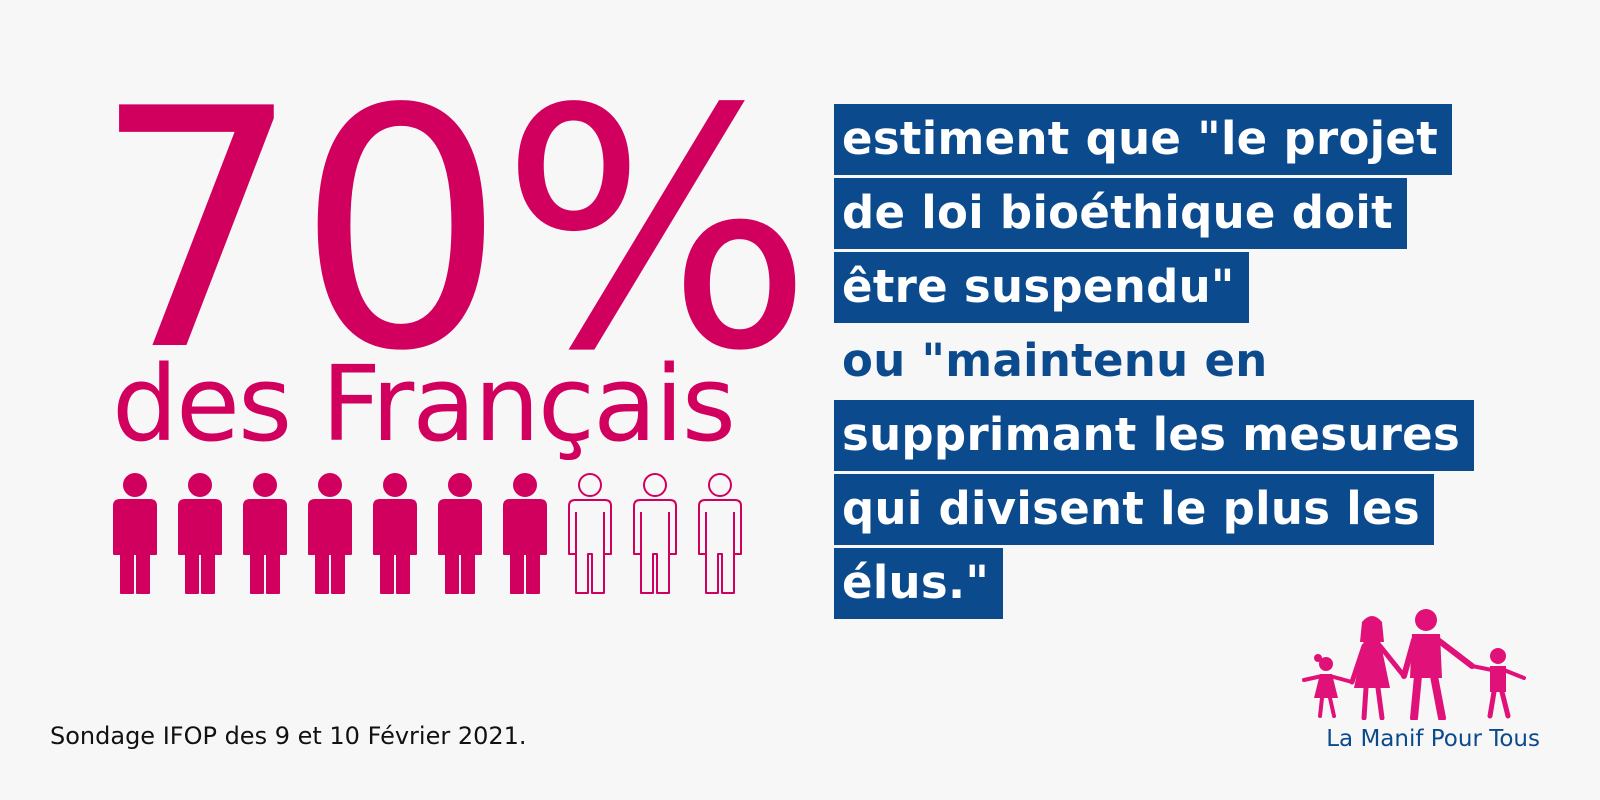 Image resolution: width=1600 pixels, height=800 pixels. I want to click on headline-subtitle: des Français, so click(424, 404).